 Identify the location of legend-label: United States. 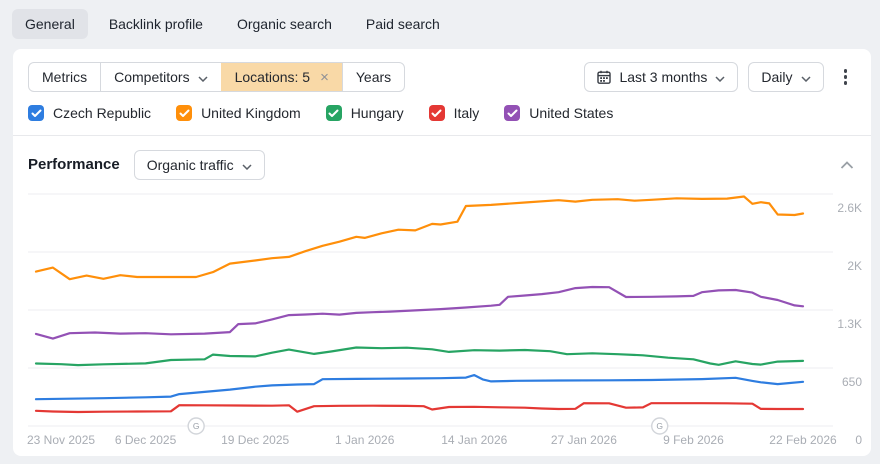
(571, 113).